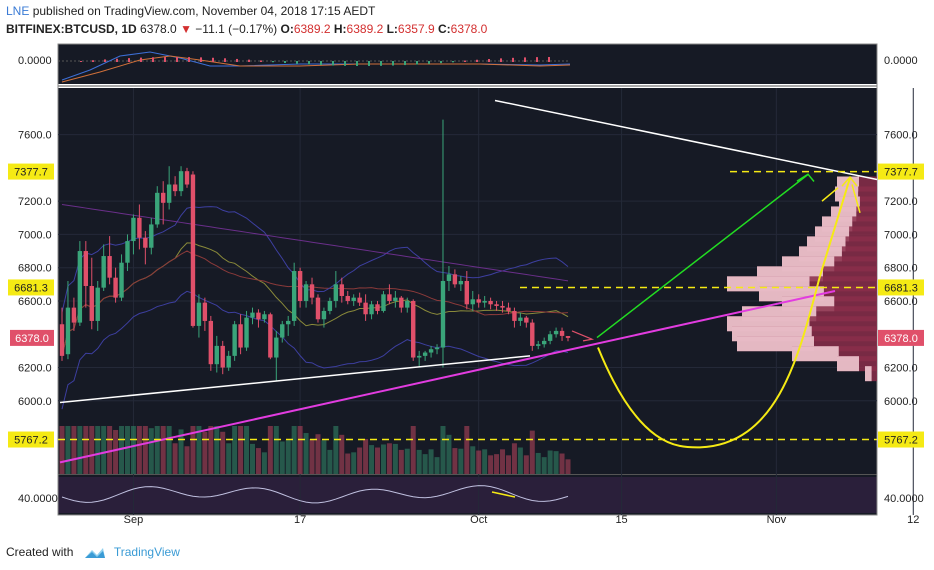  What do you see at coordinates (300, 520) in the screenshot?
I see `x-tick-label: 17` at bounding box center [300, 520].